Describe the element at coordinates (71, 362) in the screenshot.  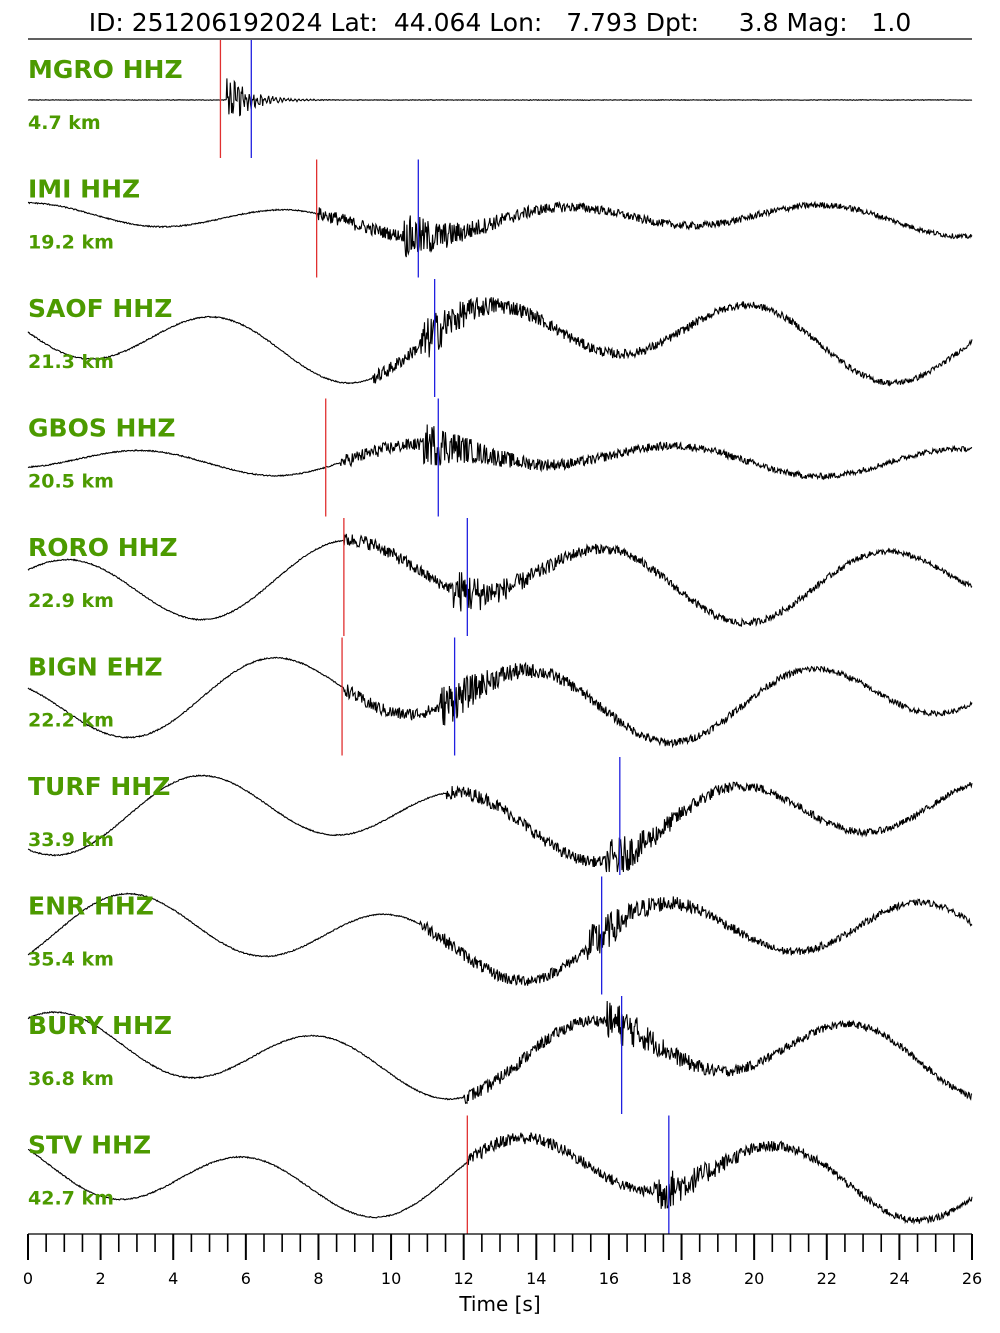
I see `station-distance: 21.3 km` at that location.